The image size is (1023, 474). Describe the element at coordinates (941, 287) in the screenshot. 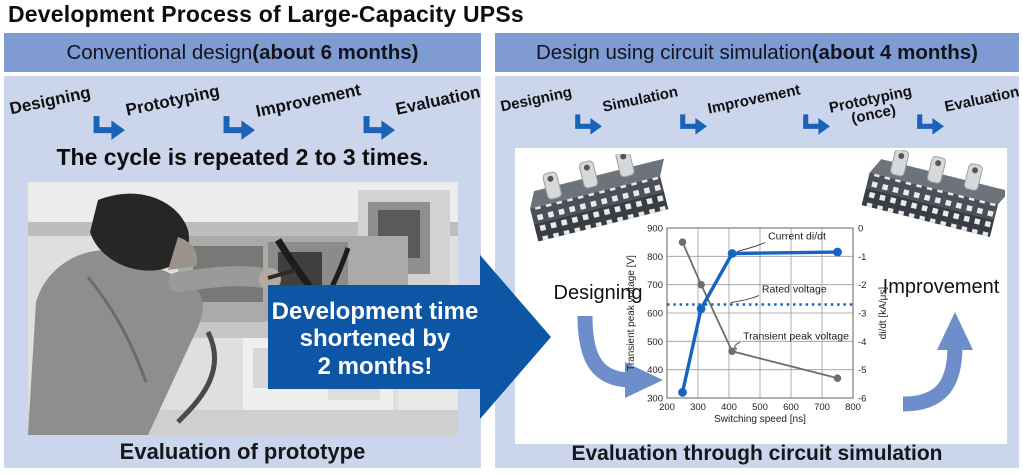

I see `improvement-label: Improvement` at that location.